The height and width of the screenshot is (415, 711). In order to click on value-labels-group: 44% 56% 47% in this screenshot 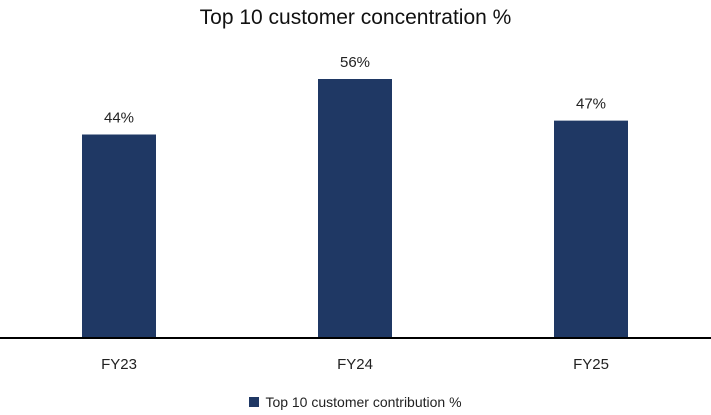, I will do `click(355, 90)`.